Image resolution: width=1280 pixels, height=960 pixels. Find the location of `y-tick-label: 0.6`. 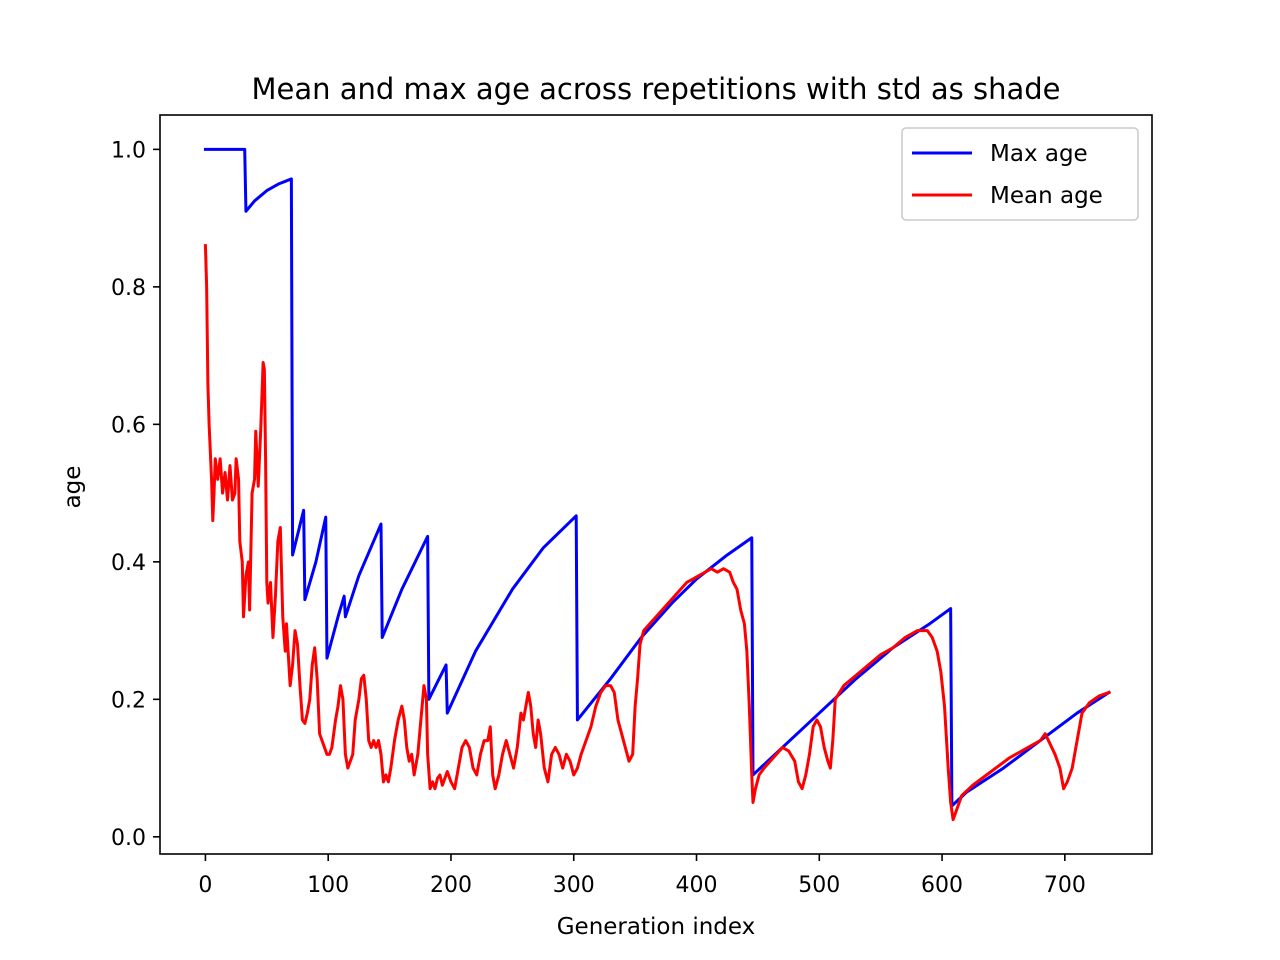

y-tick-label: 0.6 is located at coordinates (128, 425).